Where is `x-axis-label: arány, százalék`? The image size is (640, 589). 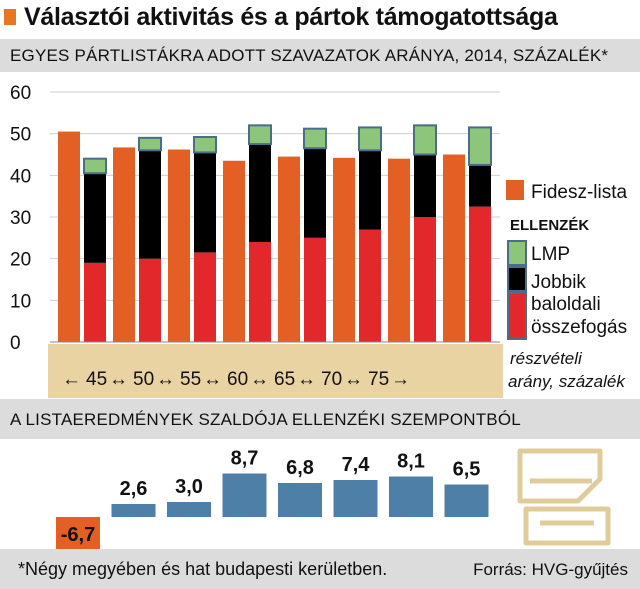
x-axis-label: arány, százalék is located at coordinates (567, 381).